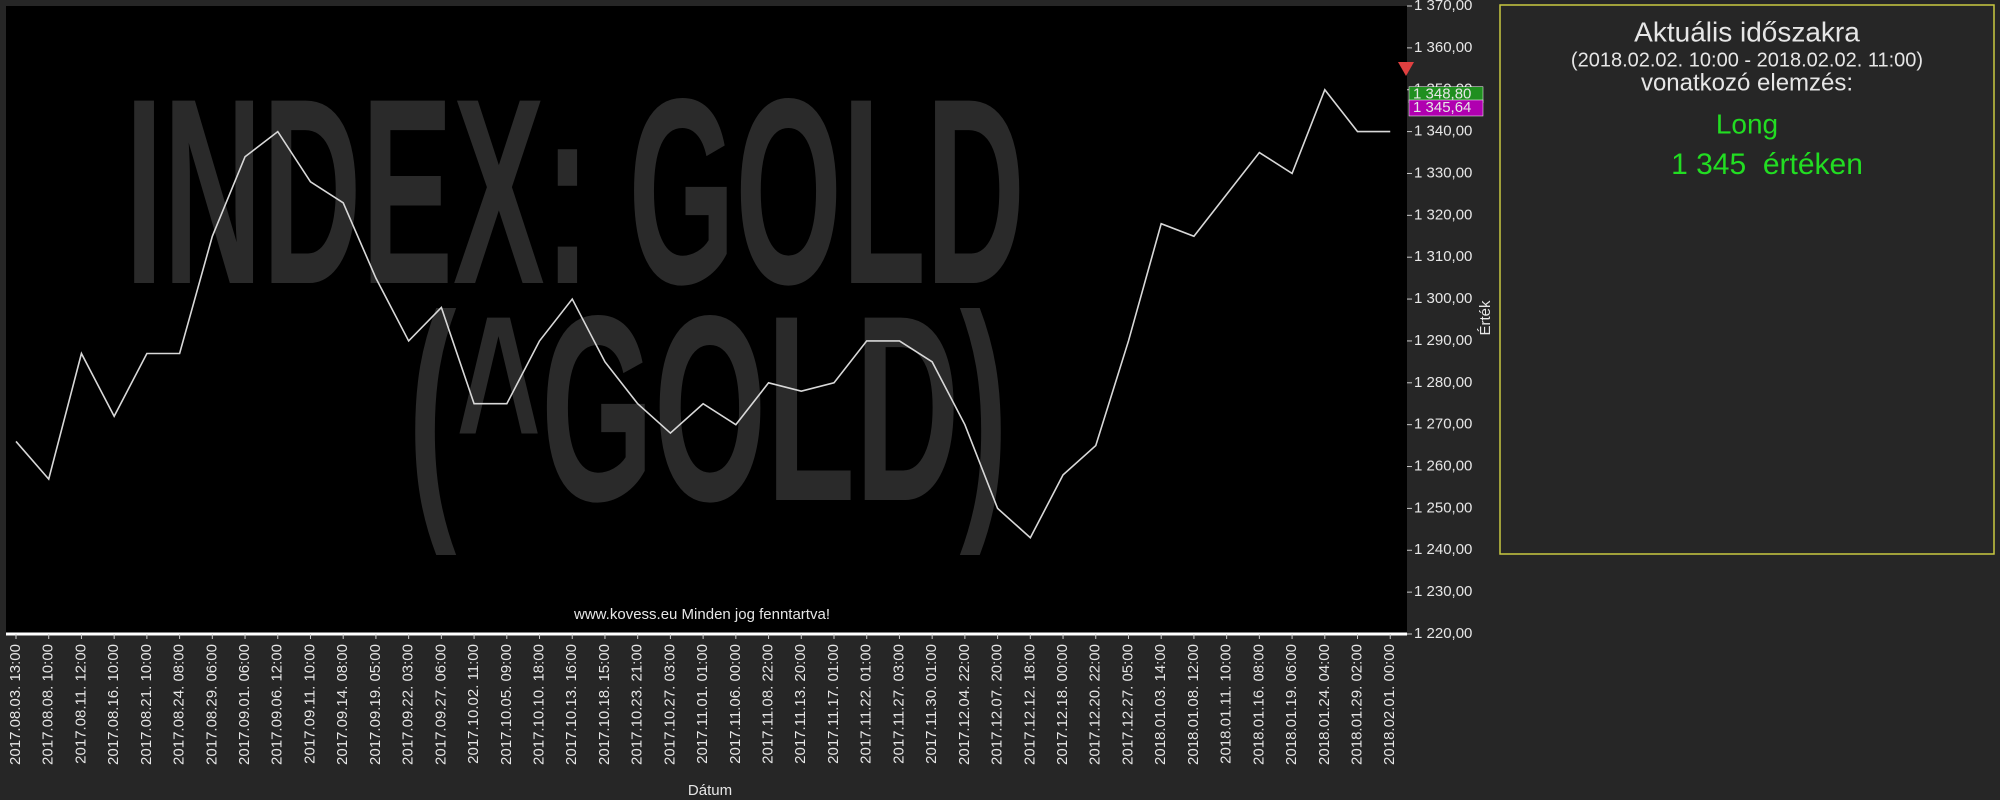  I want to click on y-tick-label: 1 310,00, so click(1443, 256).